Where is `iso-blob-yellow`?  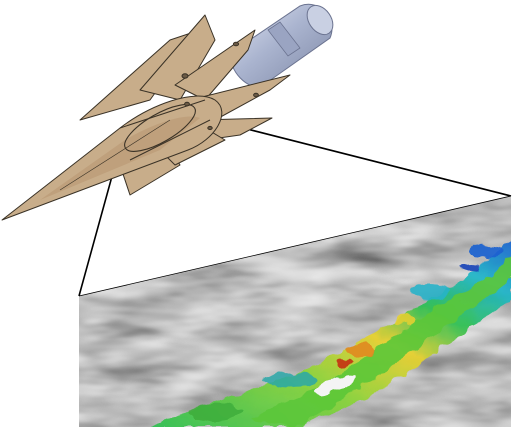 iso-blob-yellow is located at coordinates (405, 320).